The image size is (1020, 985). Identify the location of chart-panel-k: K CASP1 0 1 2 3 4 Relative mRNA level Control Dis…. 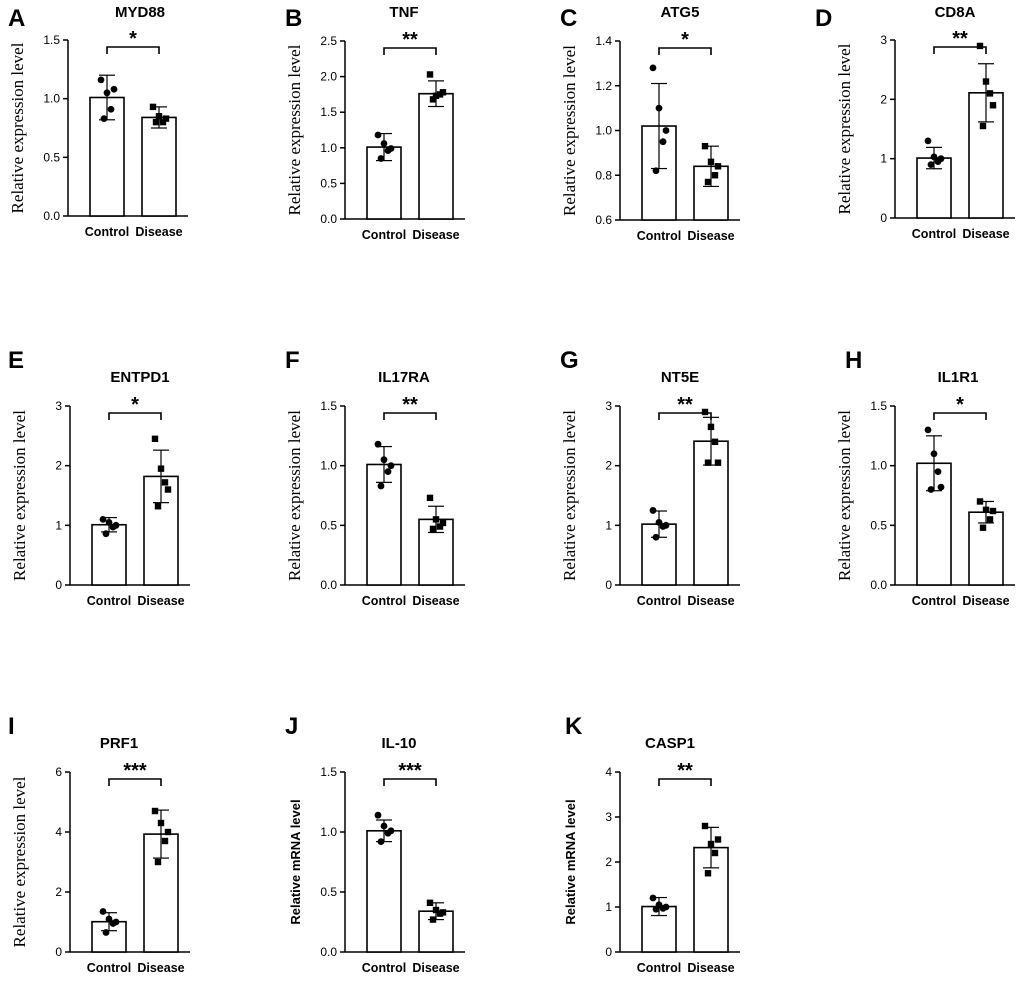
(651, 844).